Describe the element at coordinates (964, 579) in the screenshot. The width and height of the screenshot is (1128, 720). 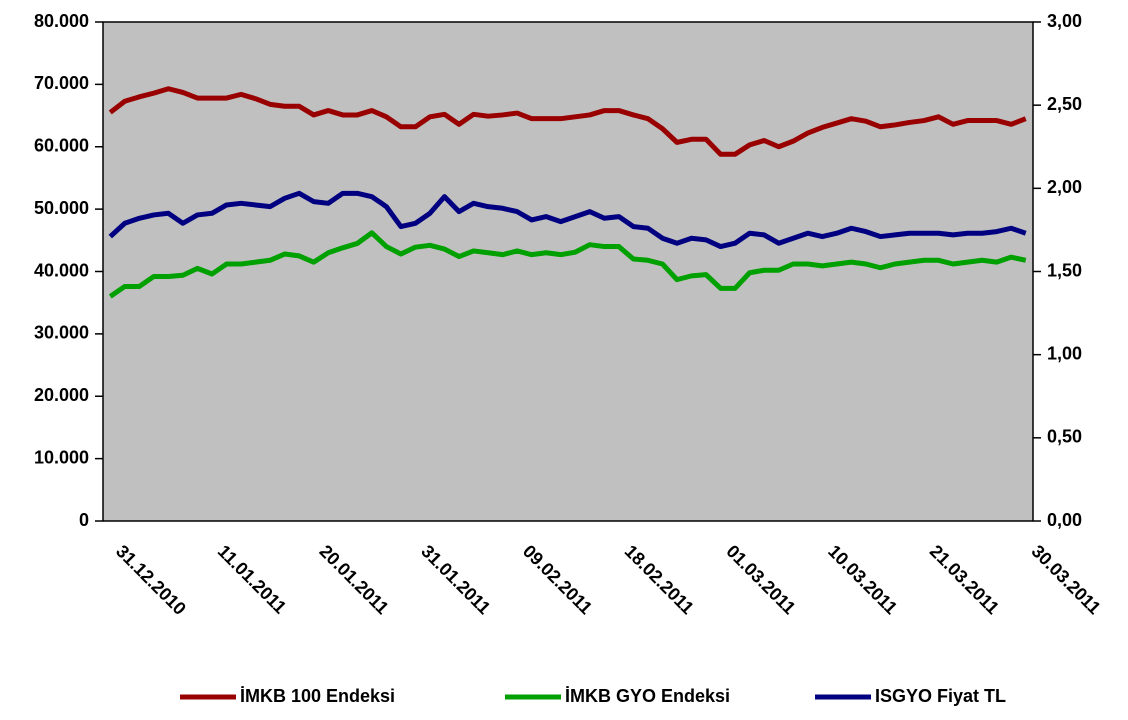
I see `x-tick-label: 21.03.2011` at that location.